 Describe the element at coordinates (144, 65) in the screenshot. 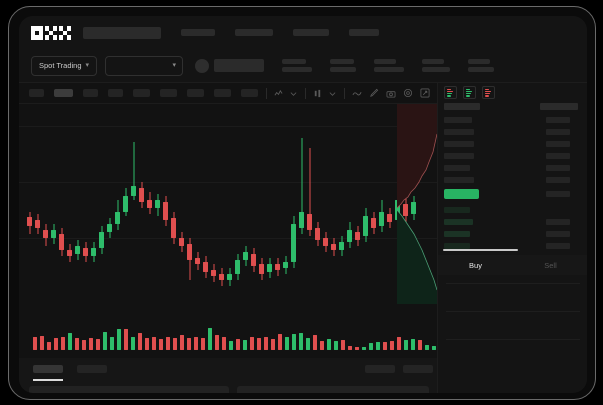

I see `pair-select: ▾` at that location.